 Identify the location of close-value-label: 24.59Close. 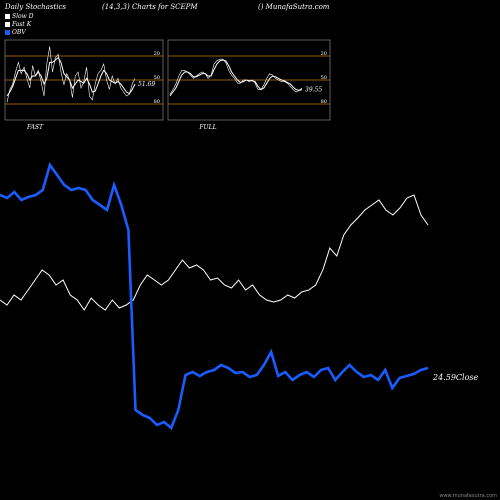
(455, 377).